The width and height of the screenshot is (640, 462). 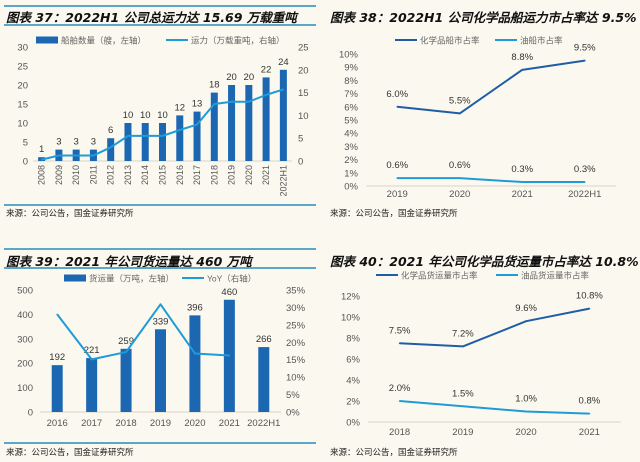 What do you see at coordinates (110, 130) in the screenshot?
I see `bar-data-label: 6` at bounding box center [110, 130].